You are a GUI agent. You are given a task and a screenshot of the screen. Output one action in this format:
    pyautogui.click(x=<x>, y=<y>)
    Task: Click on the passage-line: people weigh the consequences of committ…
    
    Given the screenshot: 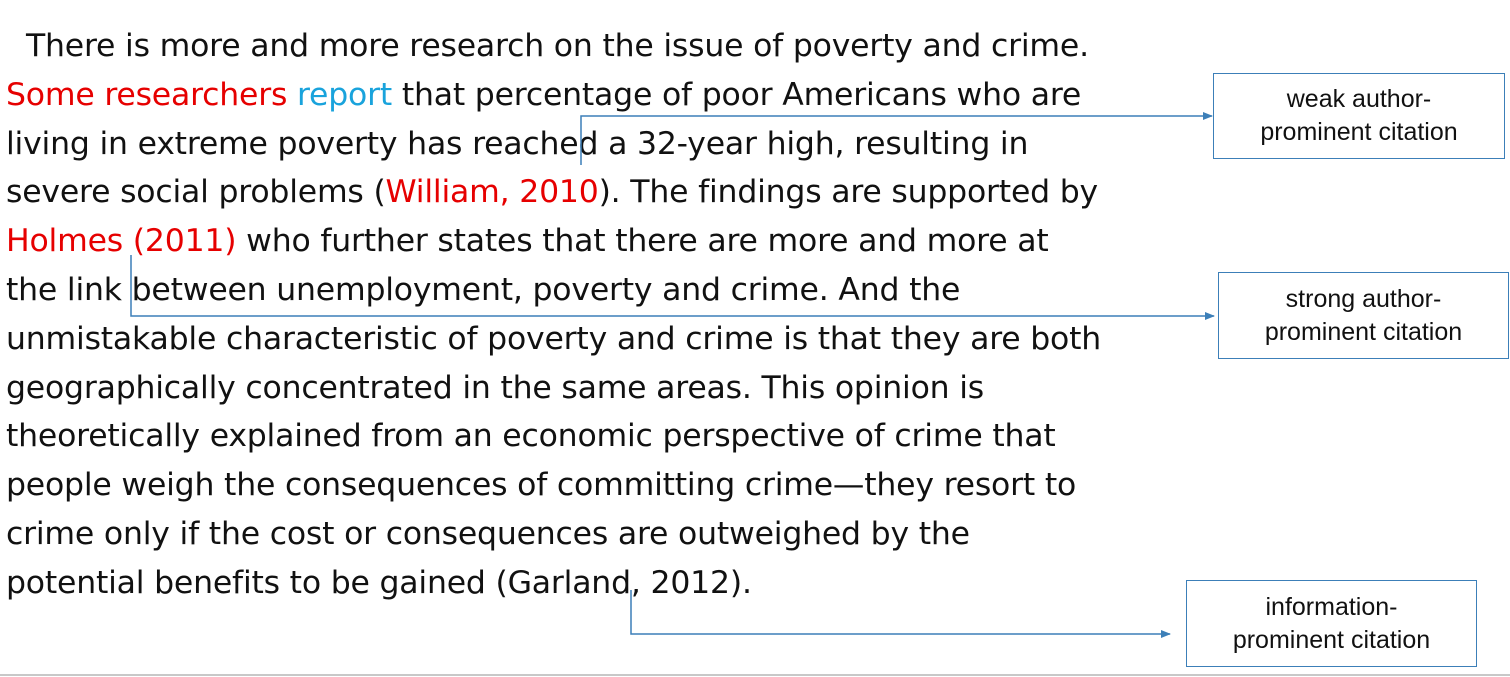 What is the action you would take?
    pyautogui.click(x=541, y=485)
    